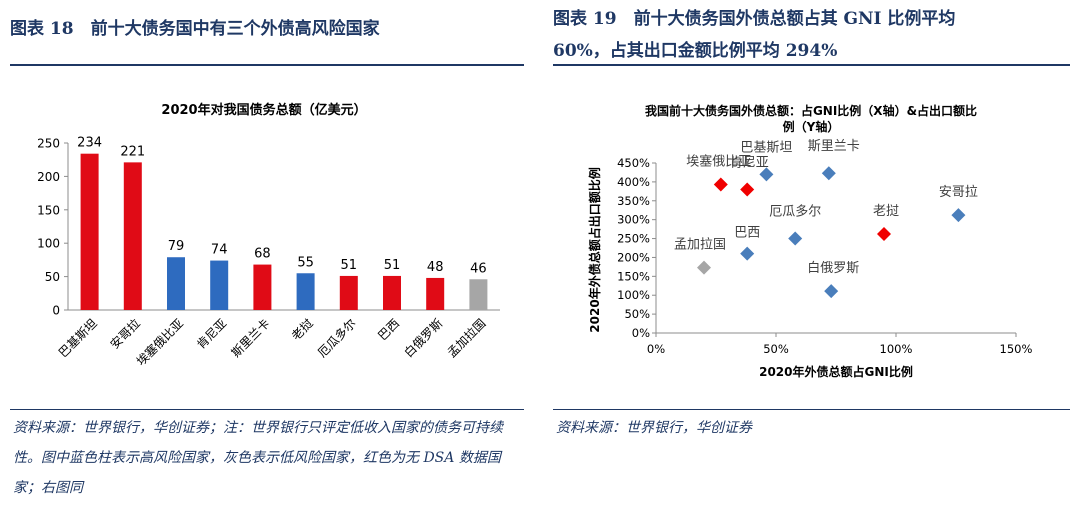 This screenshot has width=1080, height=506. Describe the element at coordinates (48, 244) in the screenshot. I see `y-tick-label: 100` at that location.